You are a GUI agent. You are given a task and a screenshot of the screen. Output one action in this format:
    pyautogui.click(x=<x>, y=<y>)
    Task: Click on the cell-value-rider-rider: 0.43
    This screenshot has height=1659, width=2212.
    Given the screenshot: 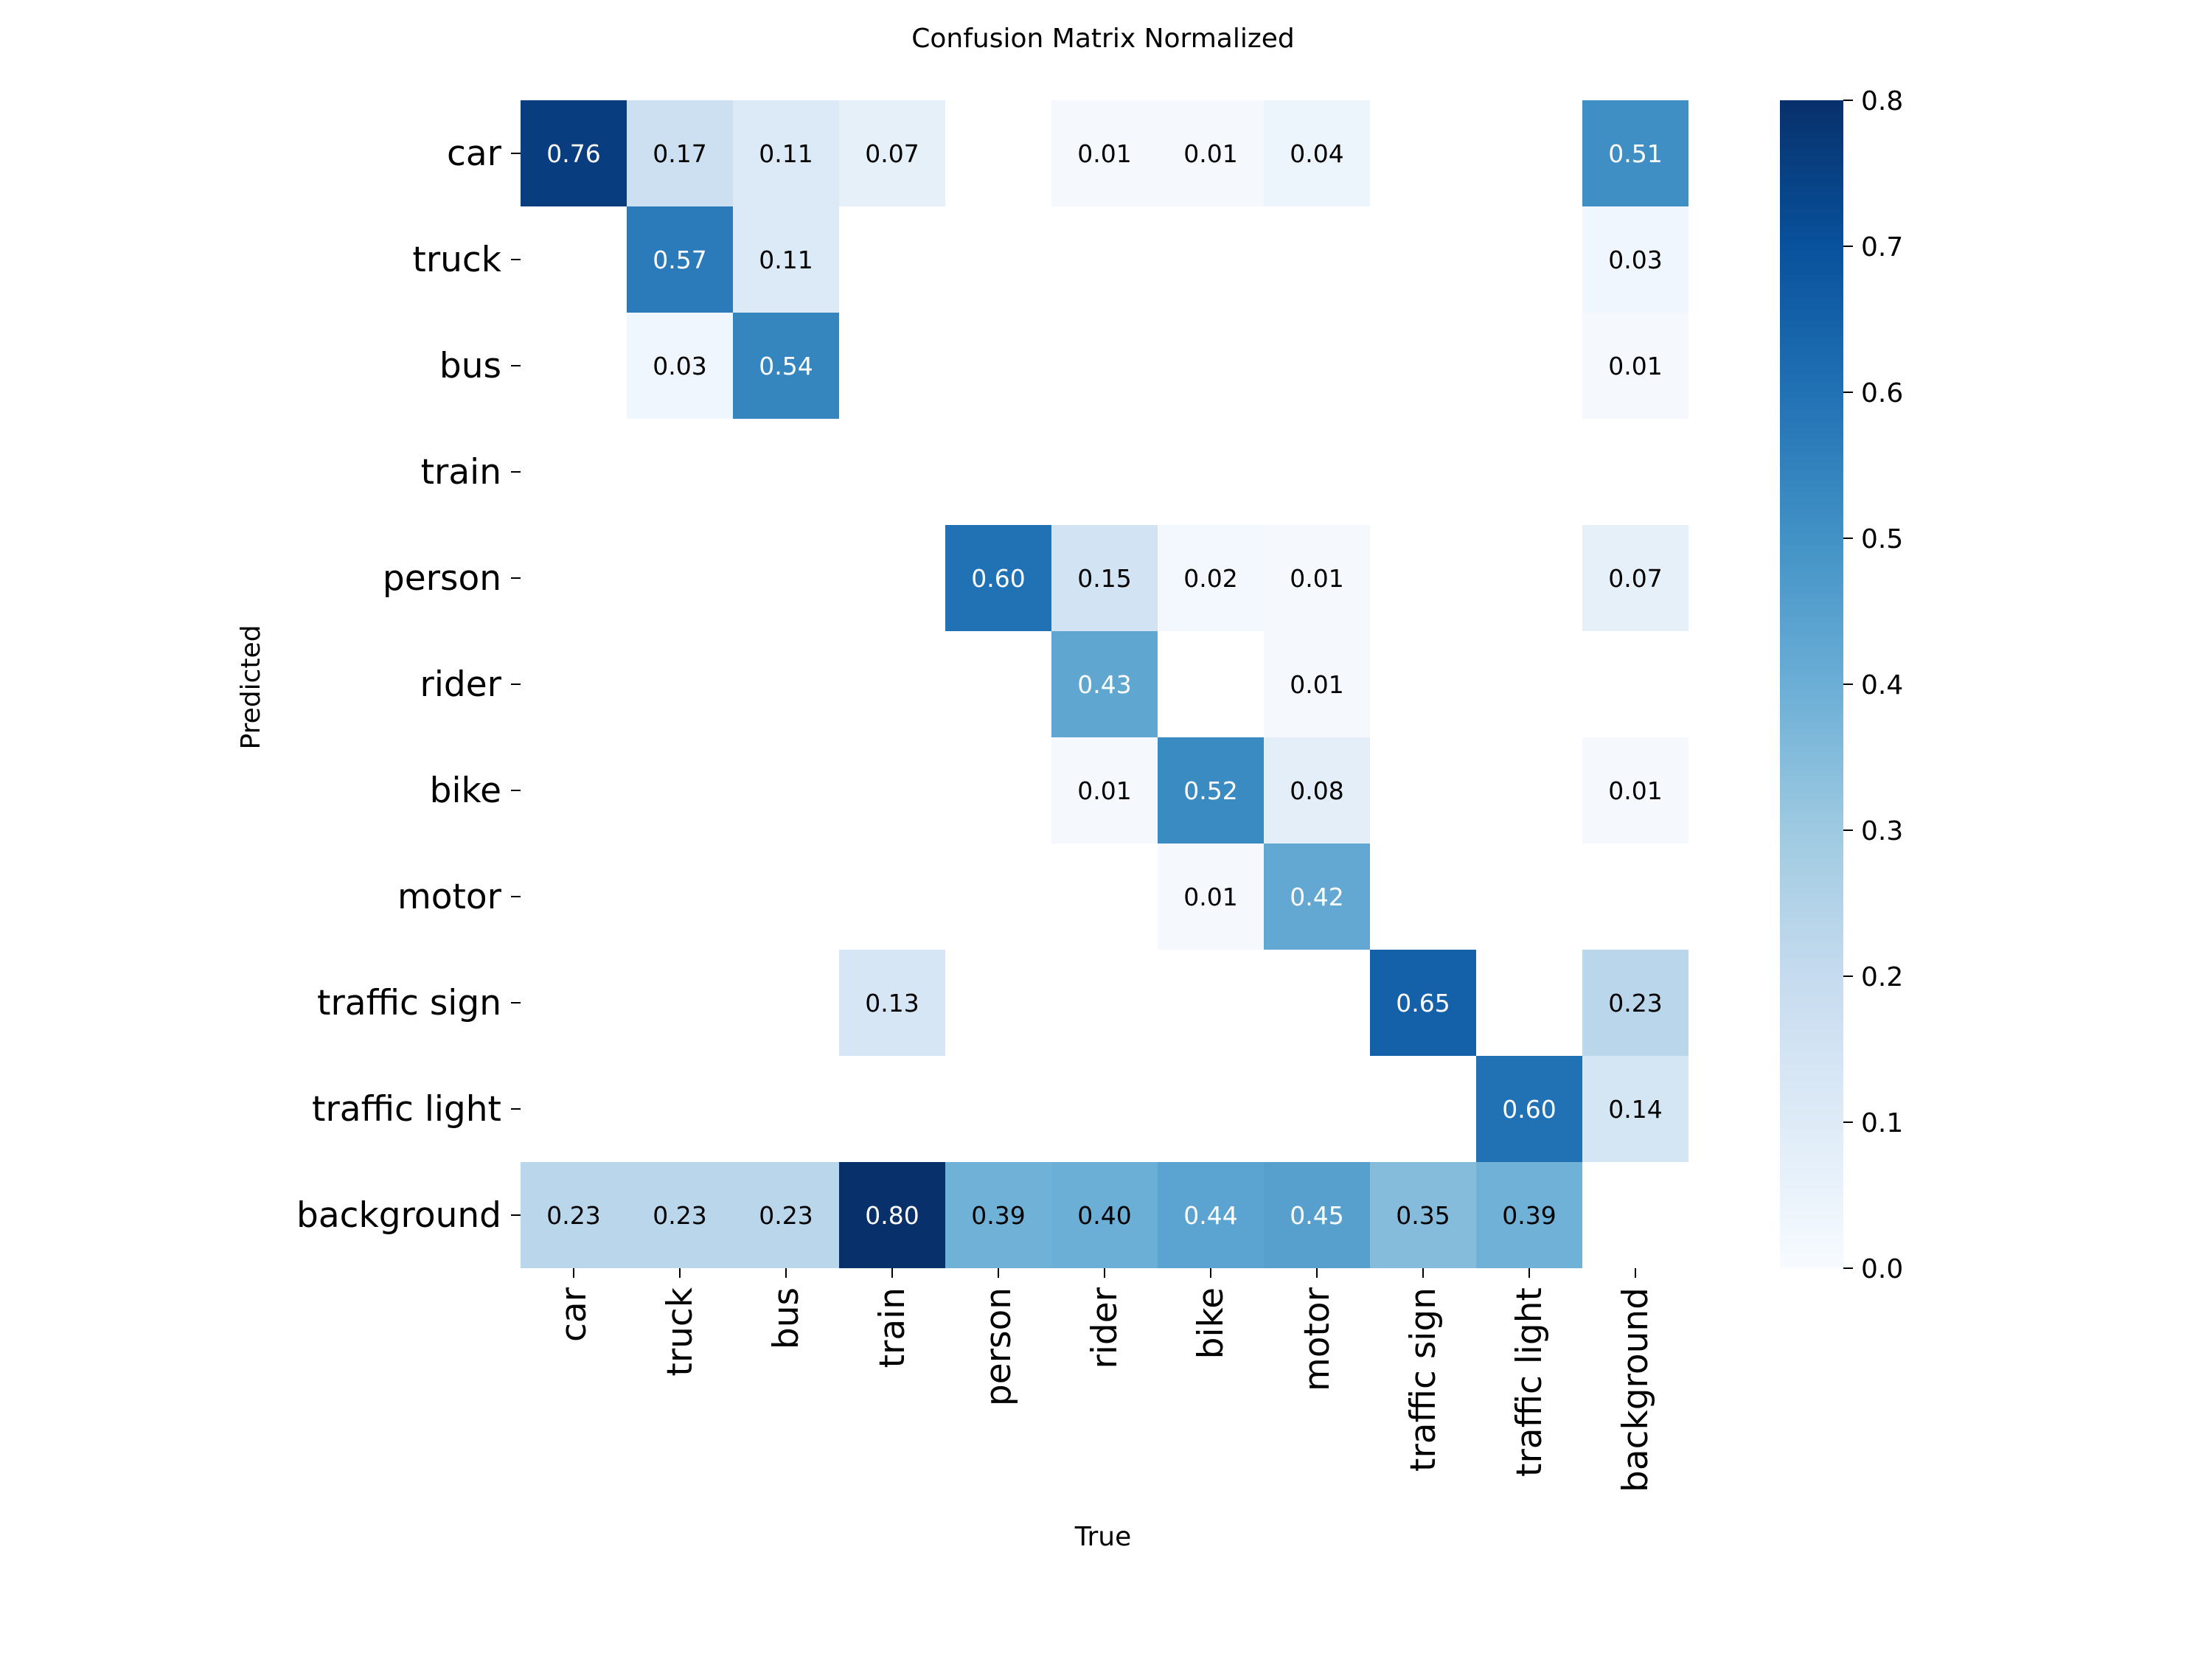 What is the action you would take?
    pyautogui.click(x=1104, y=684)
    